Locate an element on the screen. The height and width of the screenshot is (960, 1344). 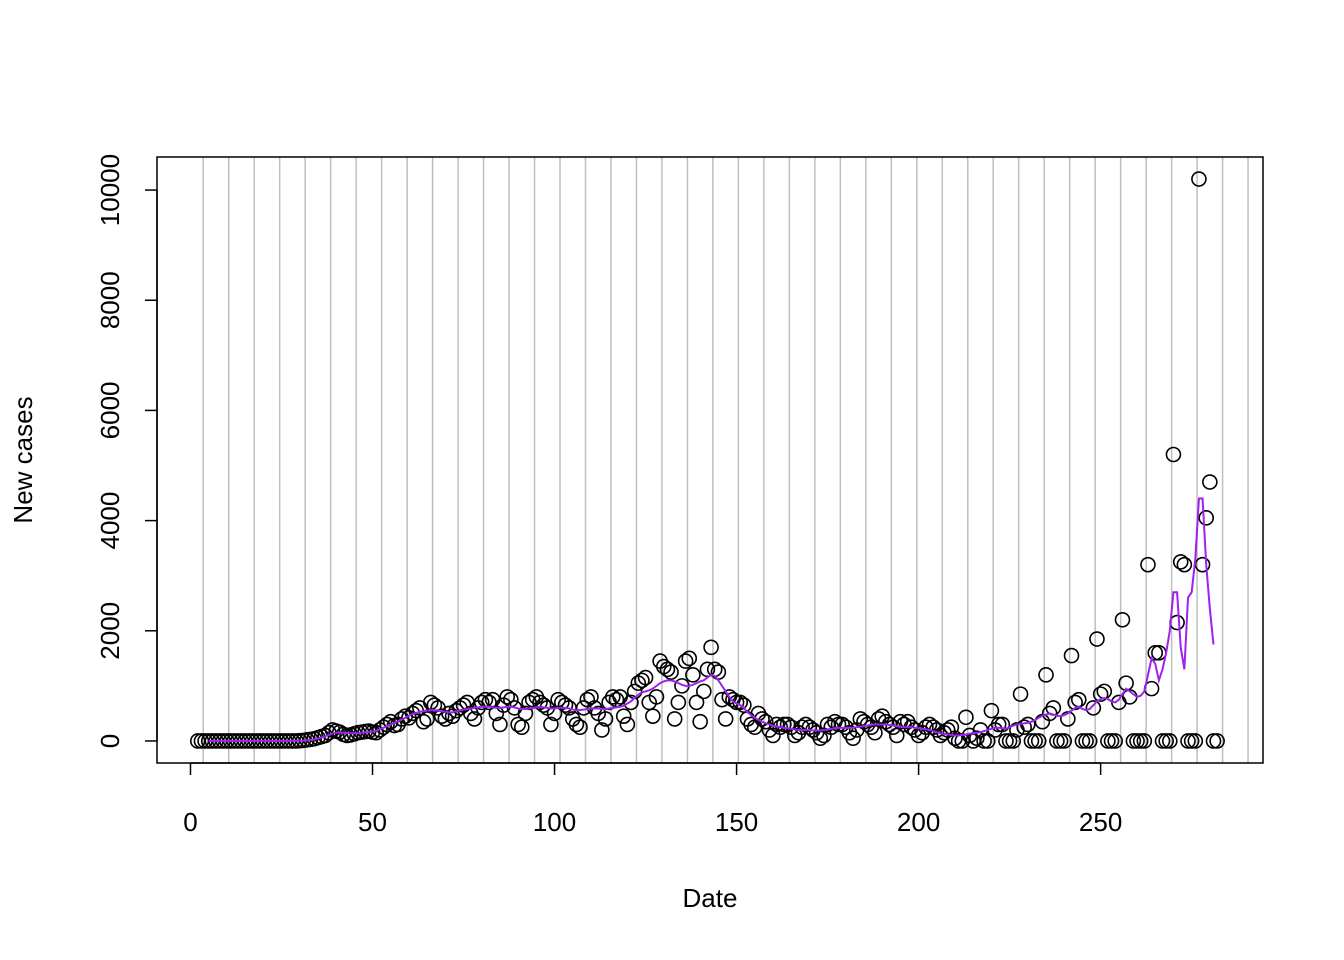
x-tick-label: 150 is located at coordinates (736, 822).